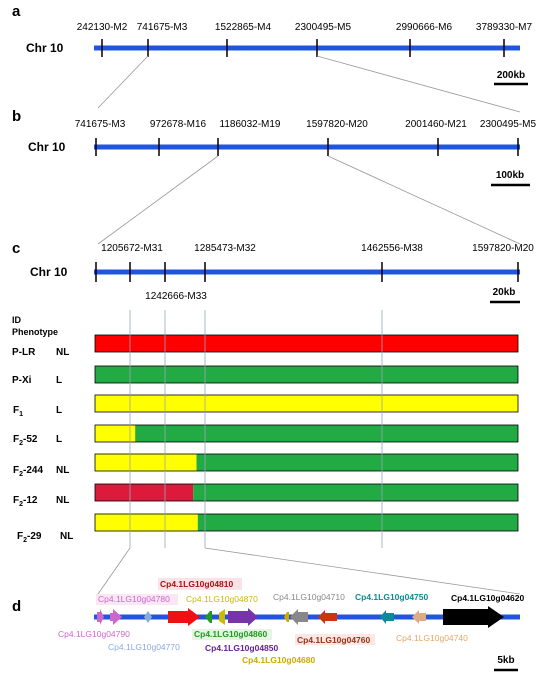 This screenshot has height=679, width=550. What do you see at coordinates (303, 48) in the screenshot?
I see `panel-a-ticks` at bounding box center [303, 48].